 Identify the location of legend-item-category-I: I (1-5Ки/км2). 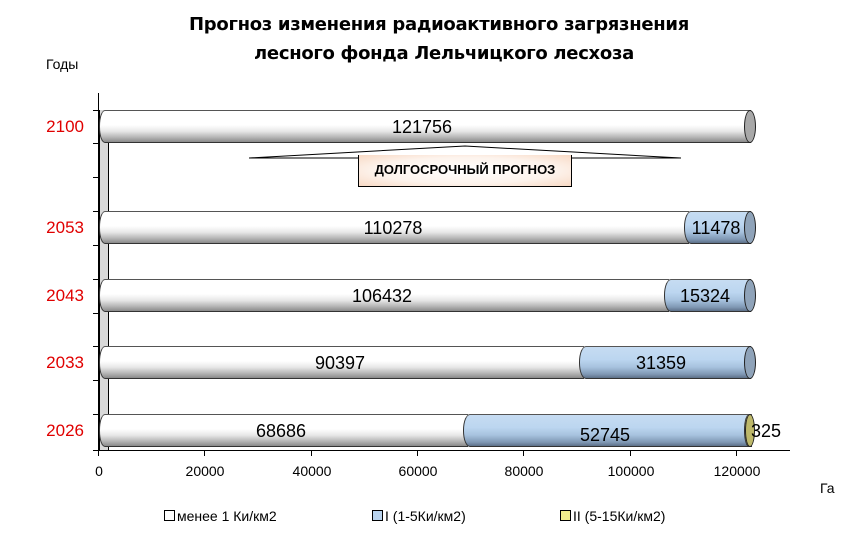
(419, 517).